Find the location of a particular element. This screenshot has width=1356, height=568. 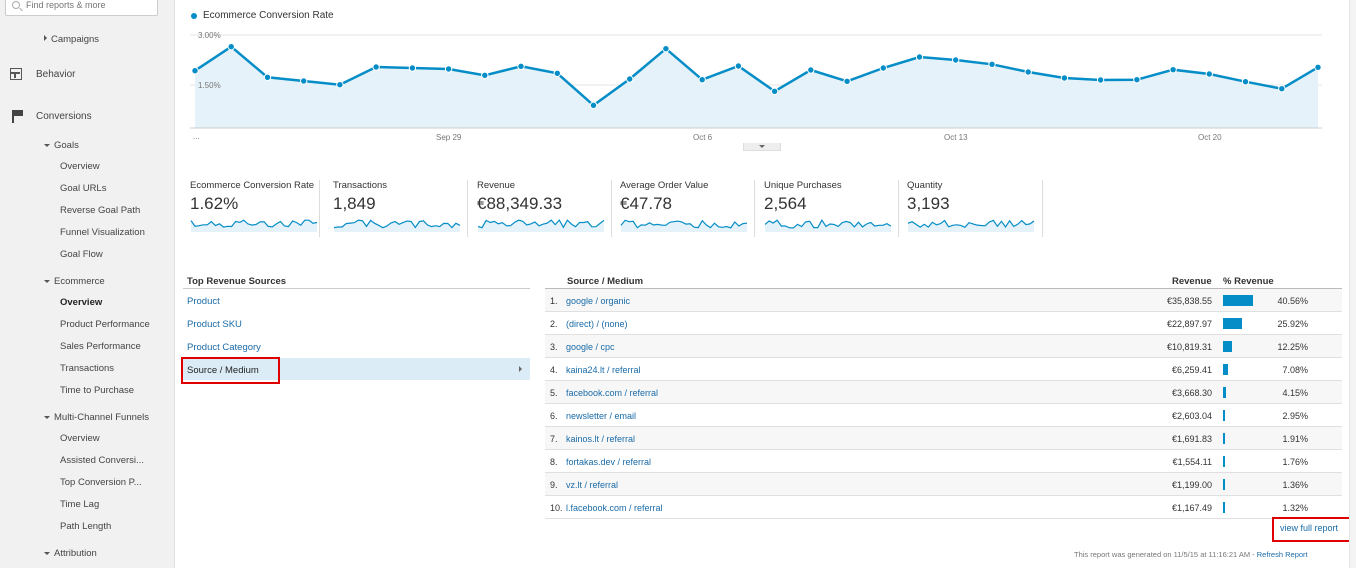

metric-revenue: Revenue €88,349.33 is located at coordinates (544, 208).